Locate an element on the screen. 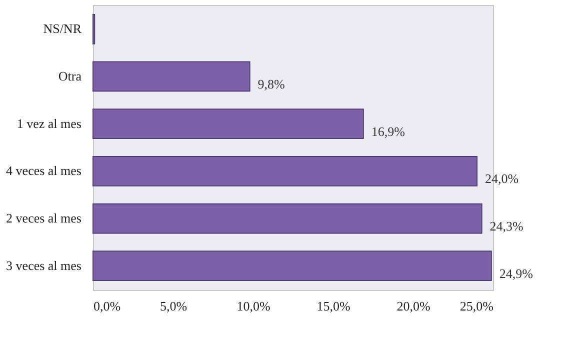 Image resolution: width=569 pixels, height=352 pixels. x-tick-label: 10,0% is located at coordinates (253, 306).